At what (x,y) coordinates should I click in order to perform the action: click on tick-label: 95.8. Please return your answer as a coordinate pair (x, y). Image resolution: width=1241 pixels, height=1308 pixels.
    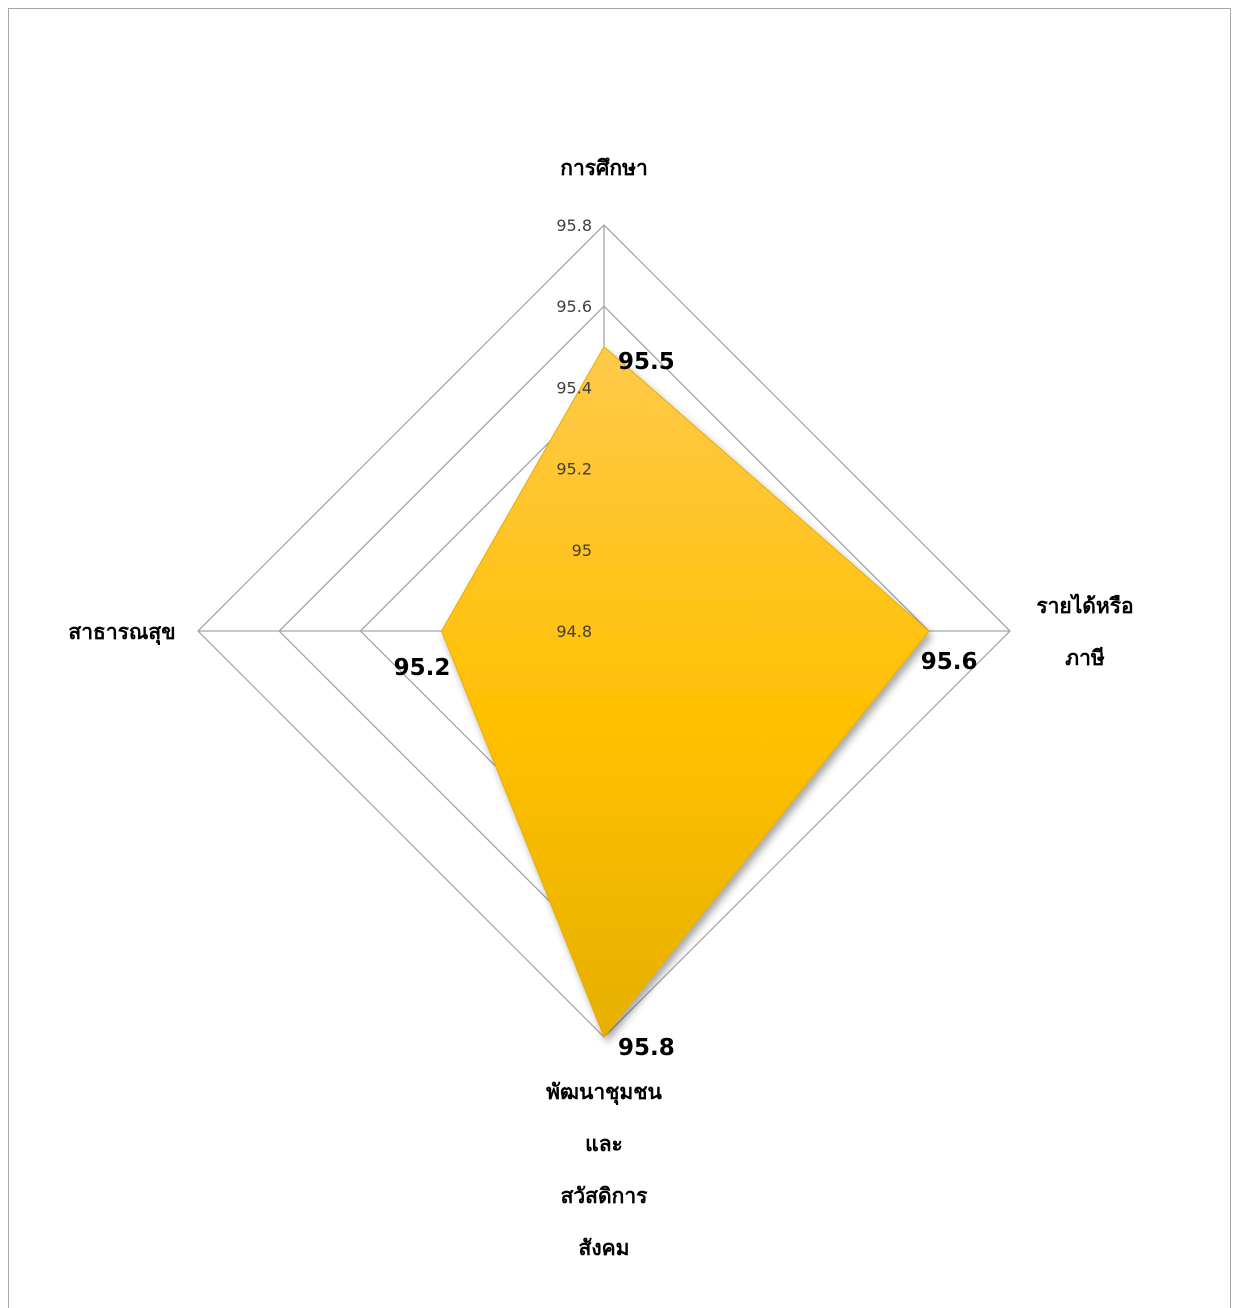
    Looking at the image, I should click on (574, 225).